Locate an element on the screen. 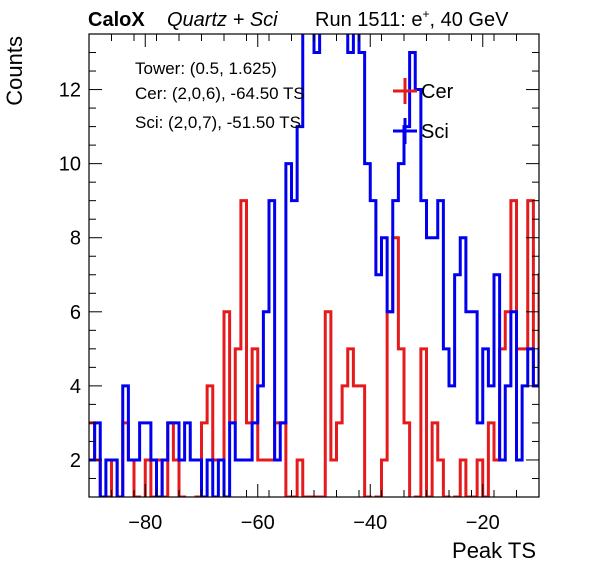 The image size is (596, 572). brand-label: CaloX is located at coordinates (116, 20).